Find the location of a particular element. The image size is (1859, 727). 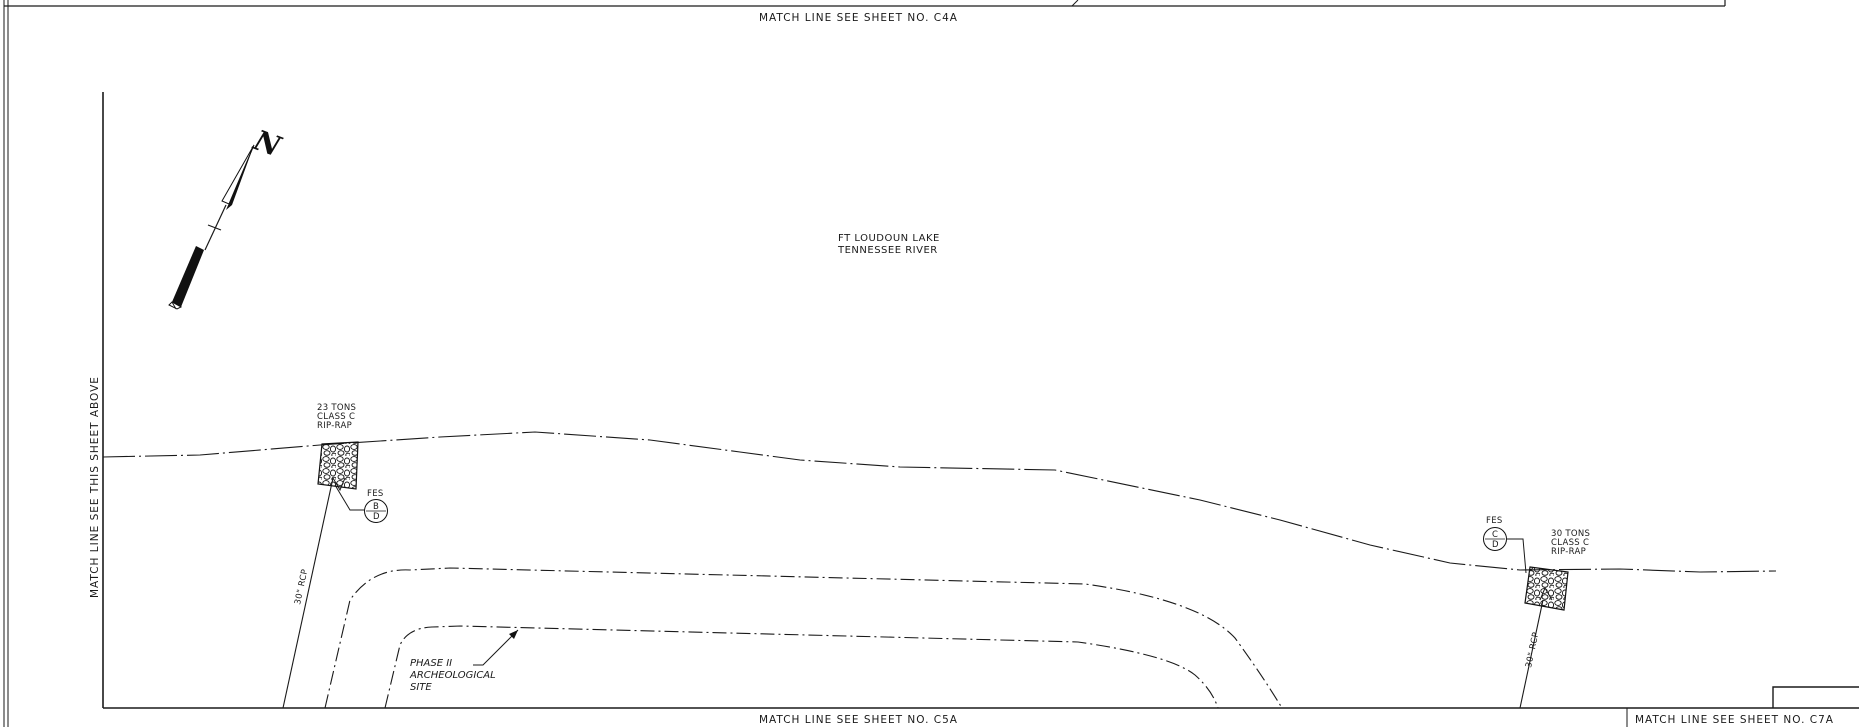

fes-left-bottom: D is located at coordinates (376, 517).